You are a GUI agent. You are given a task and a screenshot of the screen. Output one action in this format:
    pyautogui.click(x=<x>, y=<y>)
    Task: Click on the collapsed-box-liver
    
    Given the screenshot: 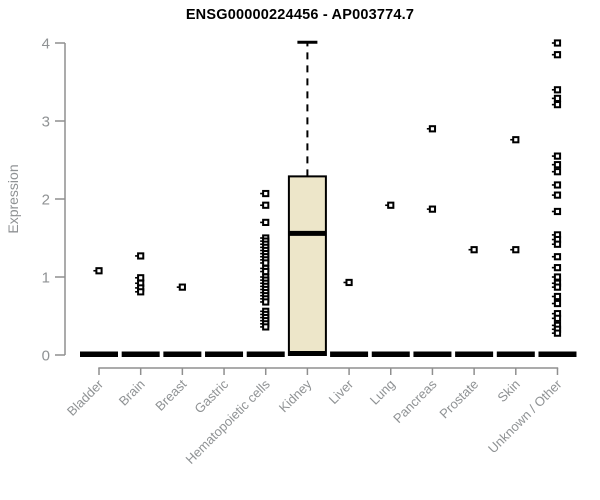 What is the action you would take?
    pyautogui.click(x=349, y=354)
    